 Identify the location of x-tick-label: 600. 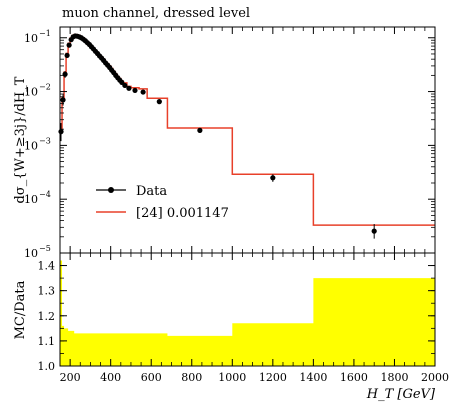
(151, 377).